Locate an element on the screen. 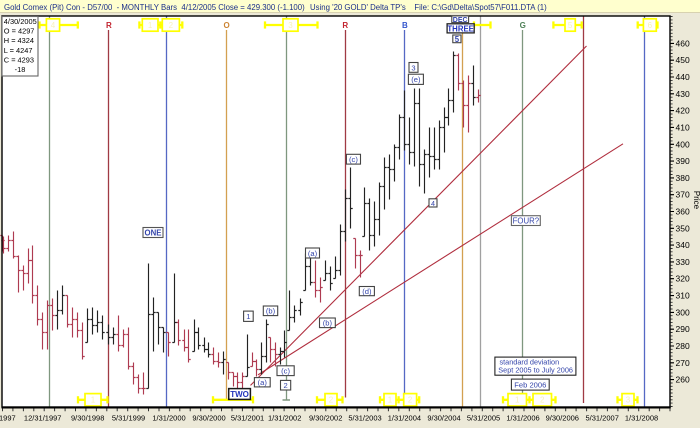  svg-text: 6 is located at coordinates (650, 25).